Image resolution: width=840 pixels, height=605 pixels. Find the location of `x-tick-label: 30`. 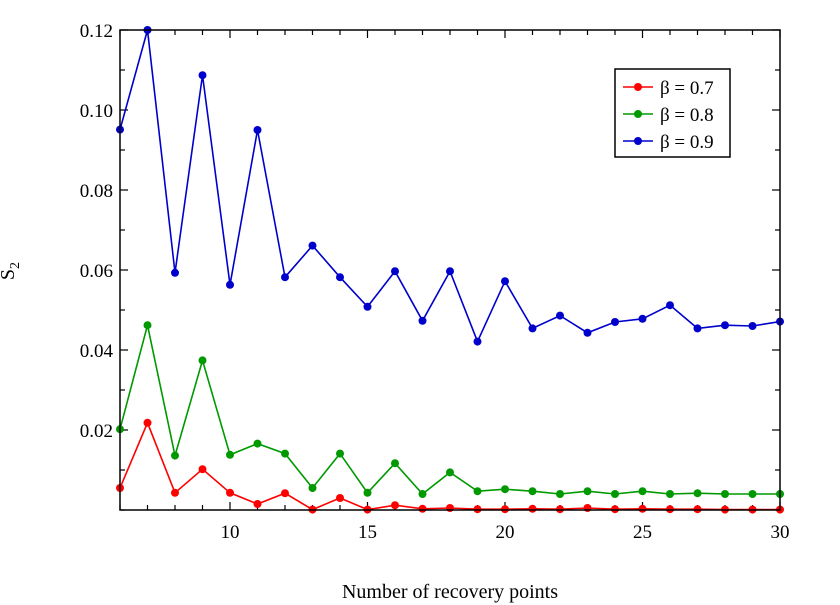

x-tick-label: 30 is located at coordinates (780, 532).